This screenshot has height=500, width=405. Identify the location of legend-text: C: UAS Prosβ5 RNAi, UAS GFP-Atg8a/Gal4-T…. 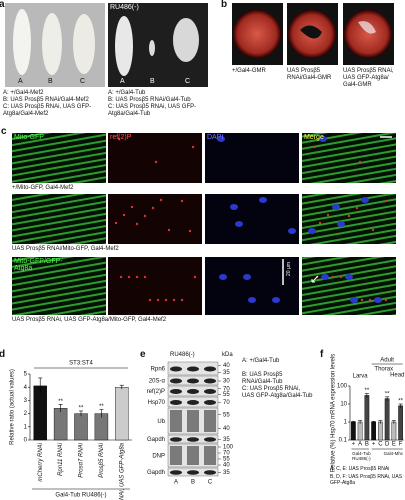
(277, 392).